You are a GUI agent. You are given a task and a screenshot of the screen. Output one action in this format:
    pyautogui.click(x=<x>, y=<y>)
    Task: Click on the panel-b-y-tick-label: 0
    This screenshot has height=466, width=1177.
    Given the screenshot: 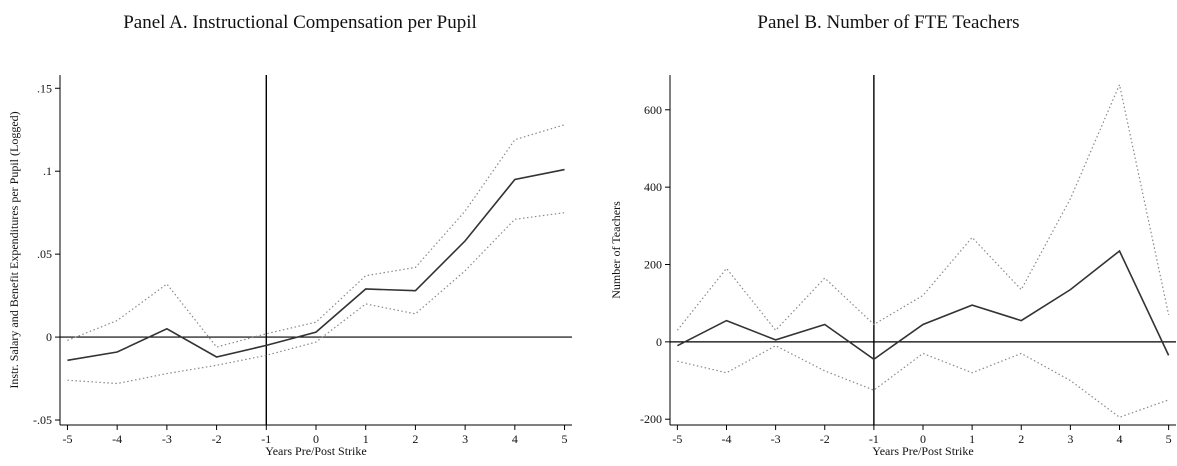 What is the action you would take?
    pyautogui.click(x=659, y=342)
    